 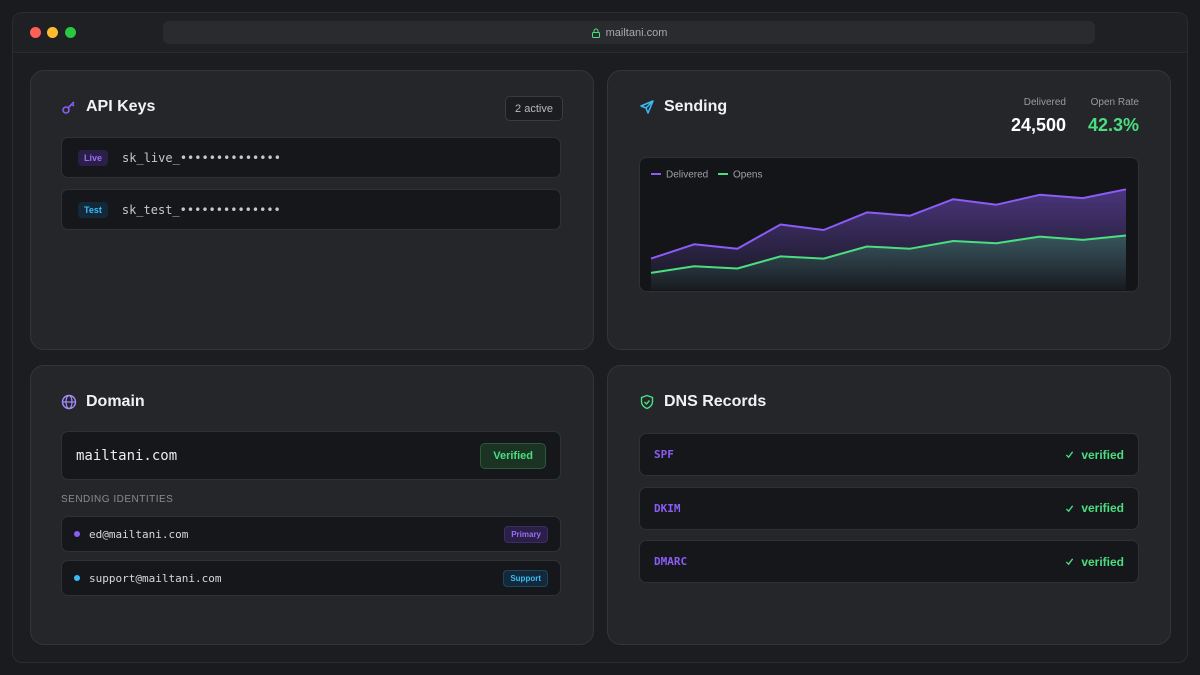 What do you see at coordinates (311, 209) in the screenshot?
I see `api-key-row: Test sk_test_••••••••••••••` at bounding box center [311, 209].